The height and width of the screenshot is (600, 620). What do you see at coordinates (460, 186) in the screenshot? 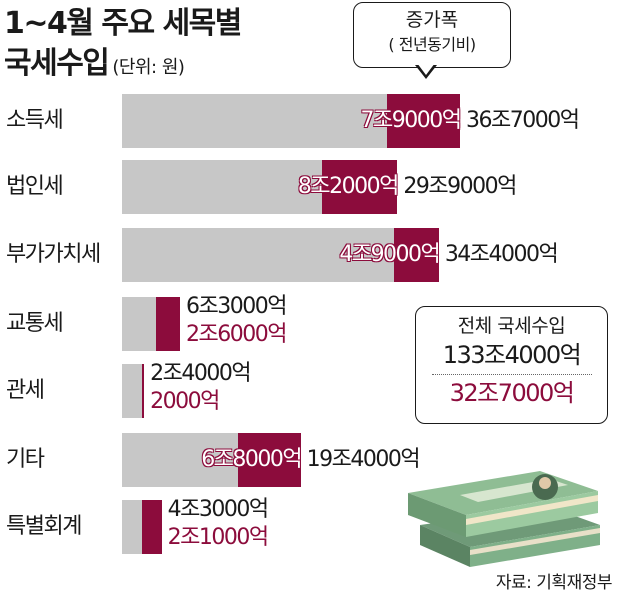
I see `total-value-label: 29조9000억` at bounding box center [460, 186].